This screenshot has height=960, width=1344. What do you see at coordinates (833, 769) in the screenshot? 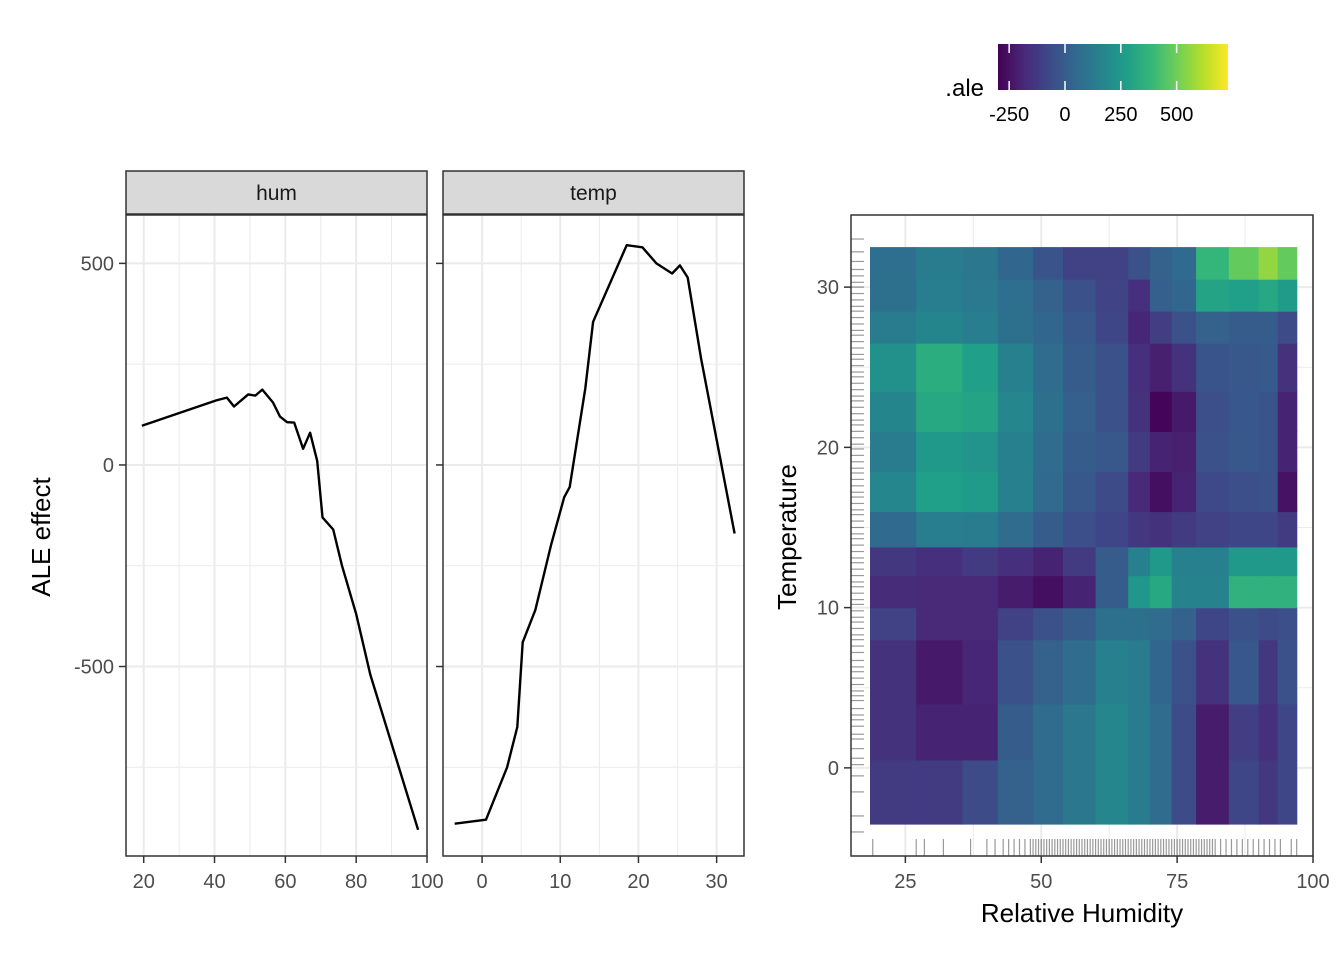
I see `heatmap-y-tick-label: 0` at bounding box center [833, 769].